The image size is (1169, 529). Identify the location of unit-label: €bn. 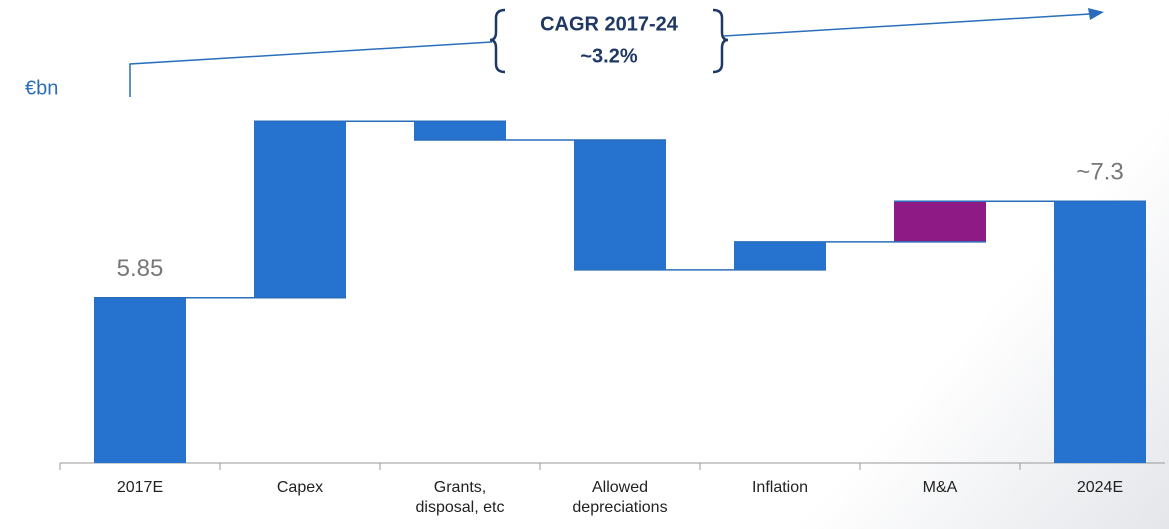
(41, 88).